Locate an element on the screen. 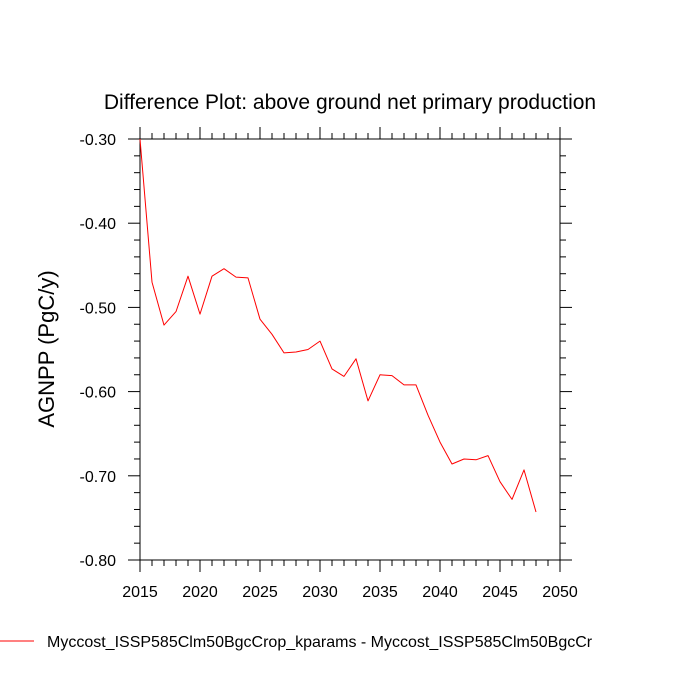 The image size is (700, 700). y-tick-label: -0.50 is located at coordinates (98, 308).